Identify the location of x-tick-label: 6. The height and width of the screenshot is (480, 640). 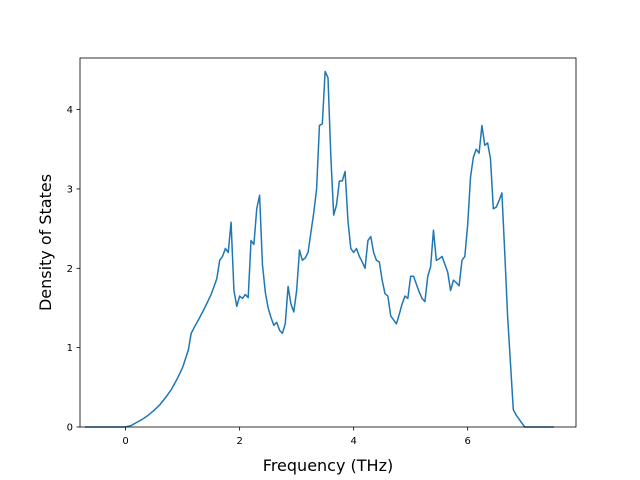
(467, 441).